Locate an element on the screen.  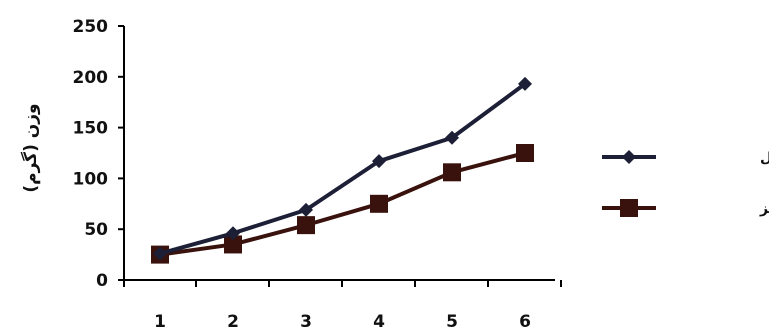
y-tick-label: 150 is located at coordinates (91, 129).